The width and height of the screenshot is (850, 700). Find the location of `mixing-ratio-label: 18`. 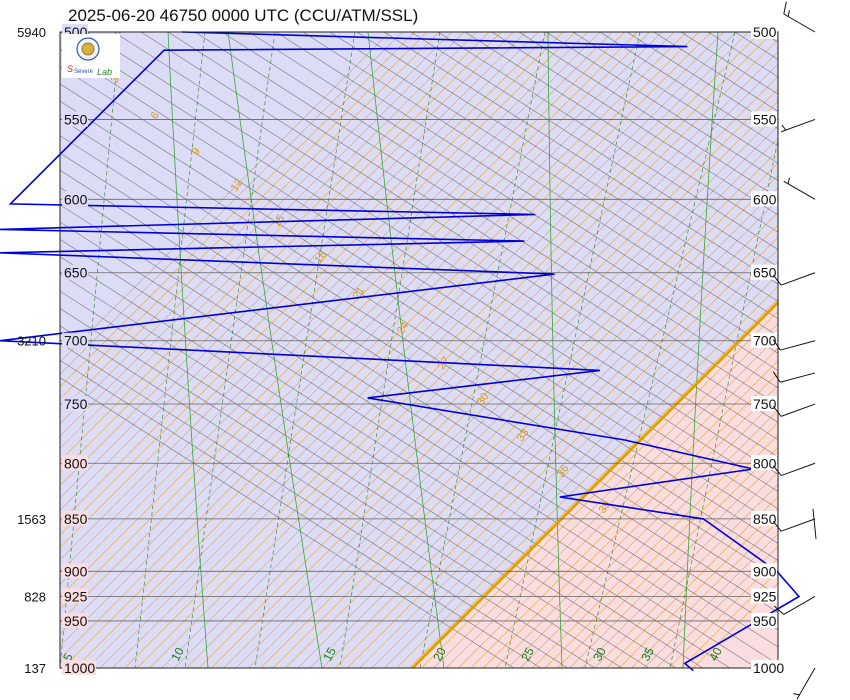

mixing-ratio-label: 18 is located at coordinates (321, 257).